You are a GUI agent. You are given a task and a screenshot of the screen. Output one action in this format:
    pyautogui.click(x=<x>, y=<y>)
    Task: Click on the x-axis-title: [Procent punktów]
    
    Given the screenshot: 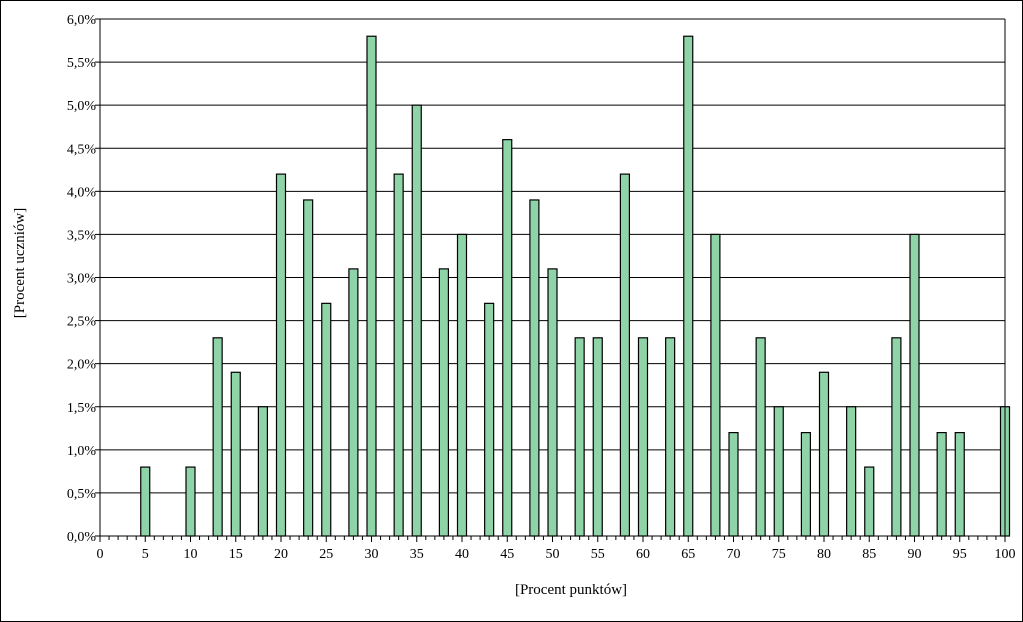 What is the action you would take?
    pyautogui.click(x=571, y=590)
    